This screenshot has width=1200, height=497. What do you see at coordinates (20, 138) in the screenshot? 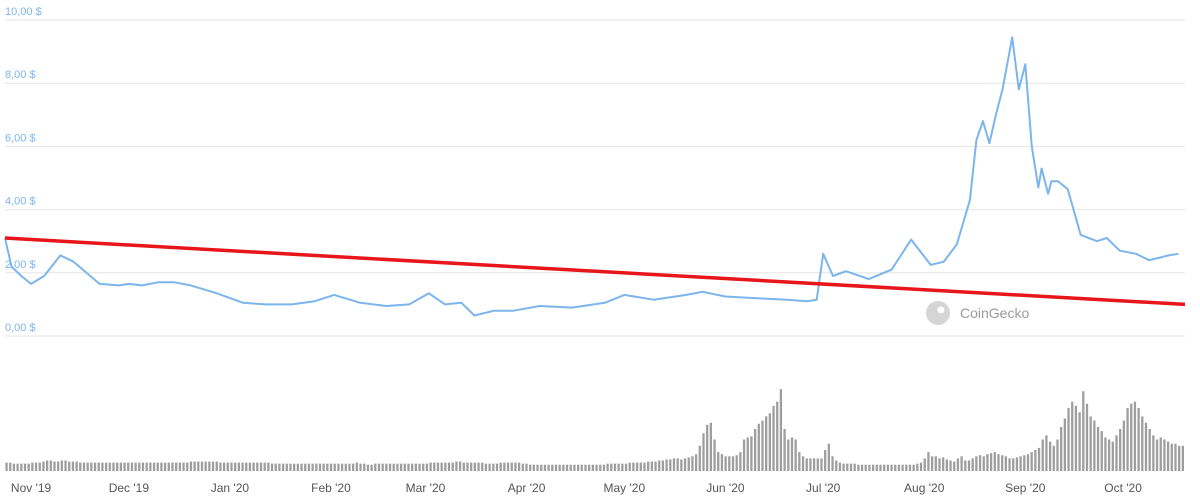
I see `y-tick-label-3: 6,00 $` at bounding box center [20, 138].